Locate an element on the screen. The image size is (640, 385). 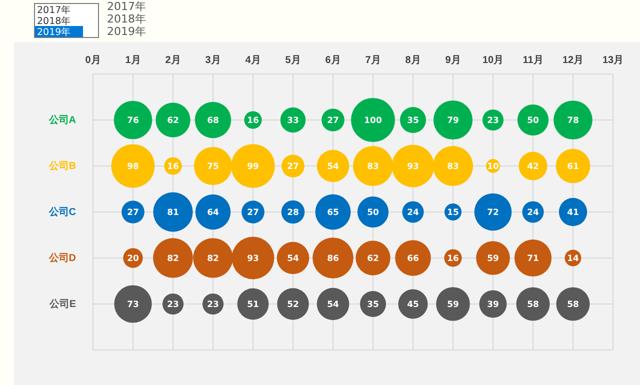
annotation: 98 is located at coordinates (133, 167).